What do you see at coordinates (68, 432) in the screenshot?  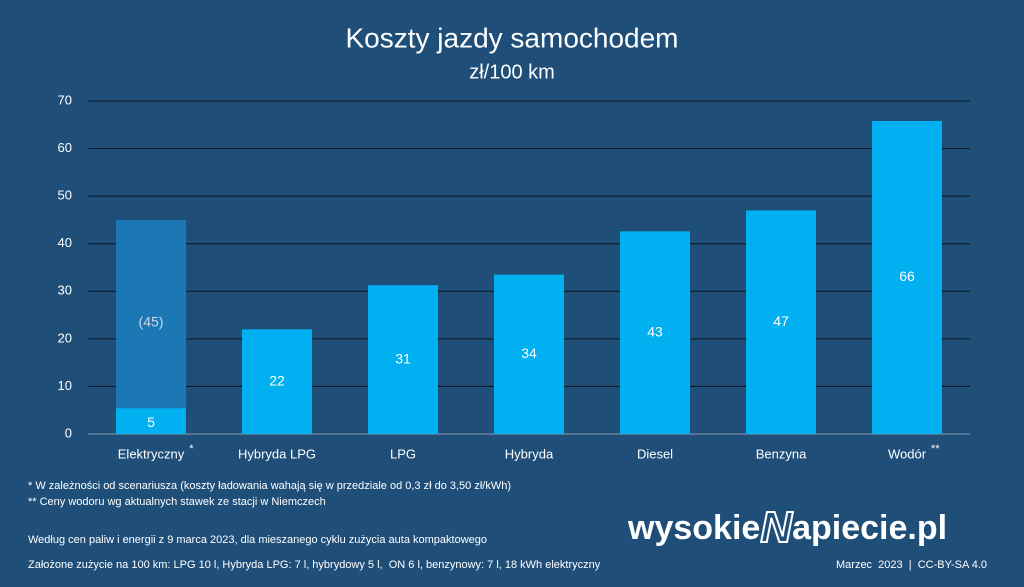 I see `y-tick-label: 0` at bounding box center [68, 432].